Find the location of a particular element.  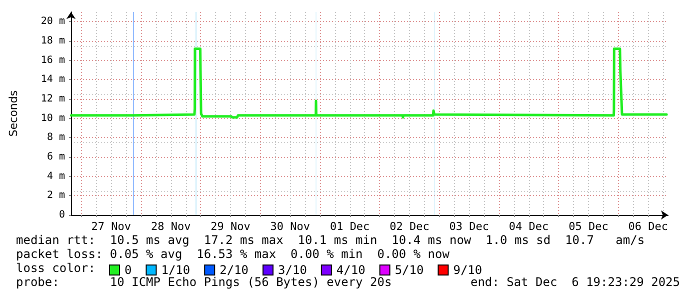

legend-label: 5/10 is located at coordinates (409, 270).